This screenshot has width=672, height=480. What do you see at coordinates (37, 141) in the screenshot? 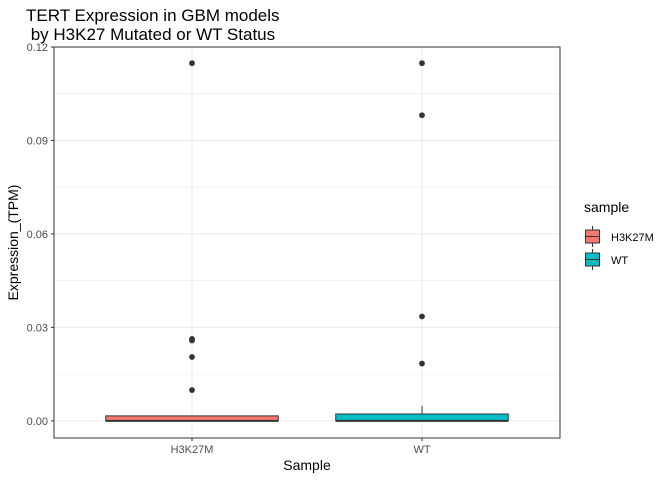
I see `y-tick-label: 0.09` at bounding box center [37, 141].